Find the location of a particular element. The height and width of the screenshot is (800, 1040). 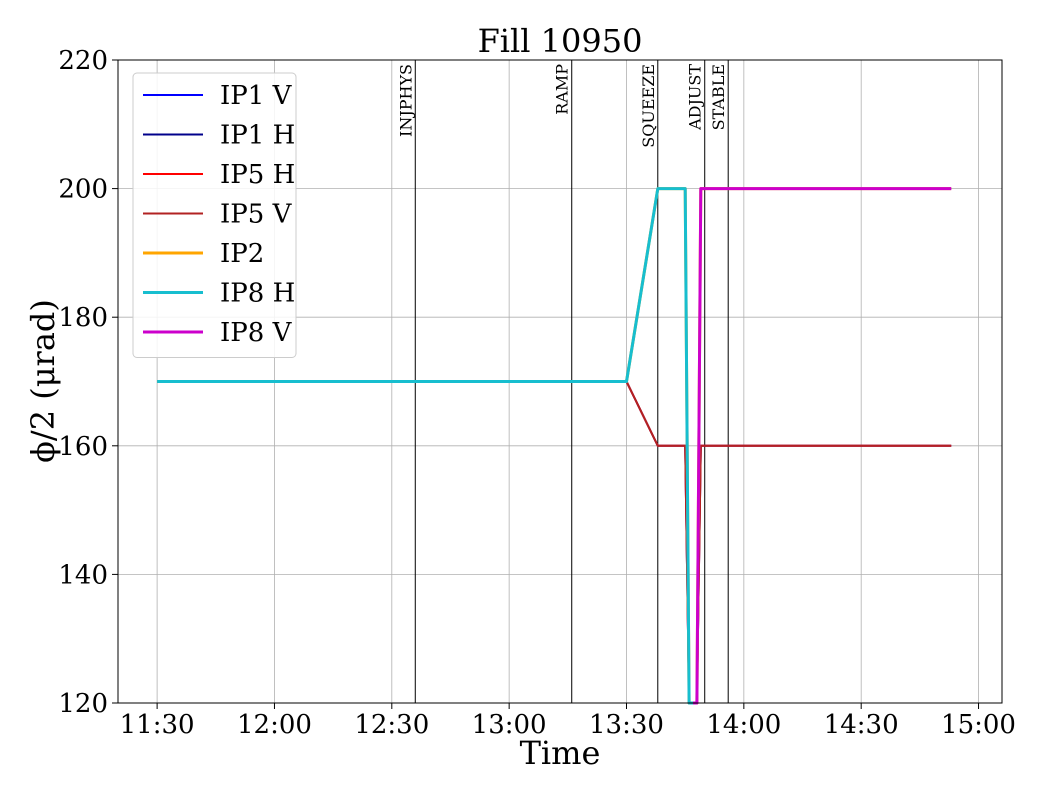

y-tick-label: 120 is located at coordinates (83, 704).